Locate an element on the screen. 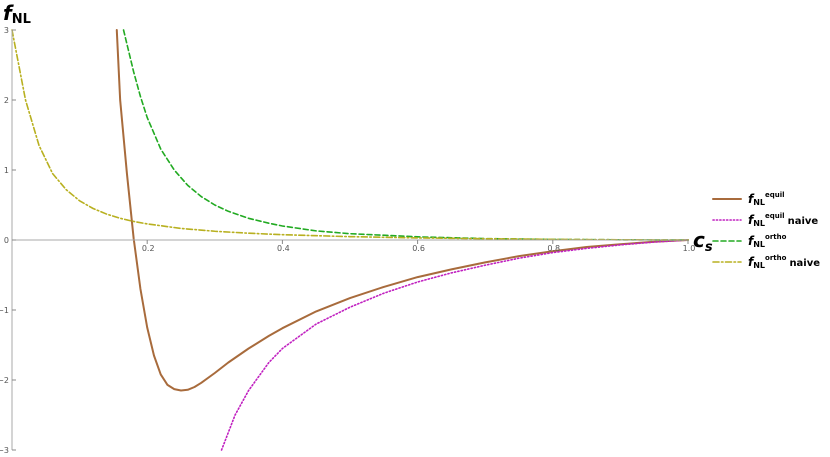 Image resolution: width=830 pixels, height=457 pixels. y-axis-title: fNL is located at coordinates (17, 14).